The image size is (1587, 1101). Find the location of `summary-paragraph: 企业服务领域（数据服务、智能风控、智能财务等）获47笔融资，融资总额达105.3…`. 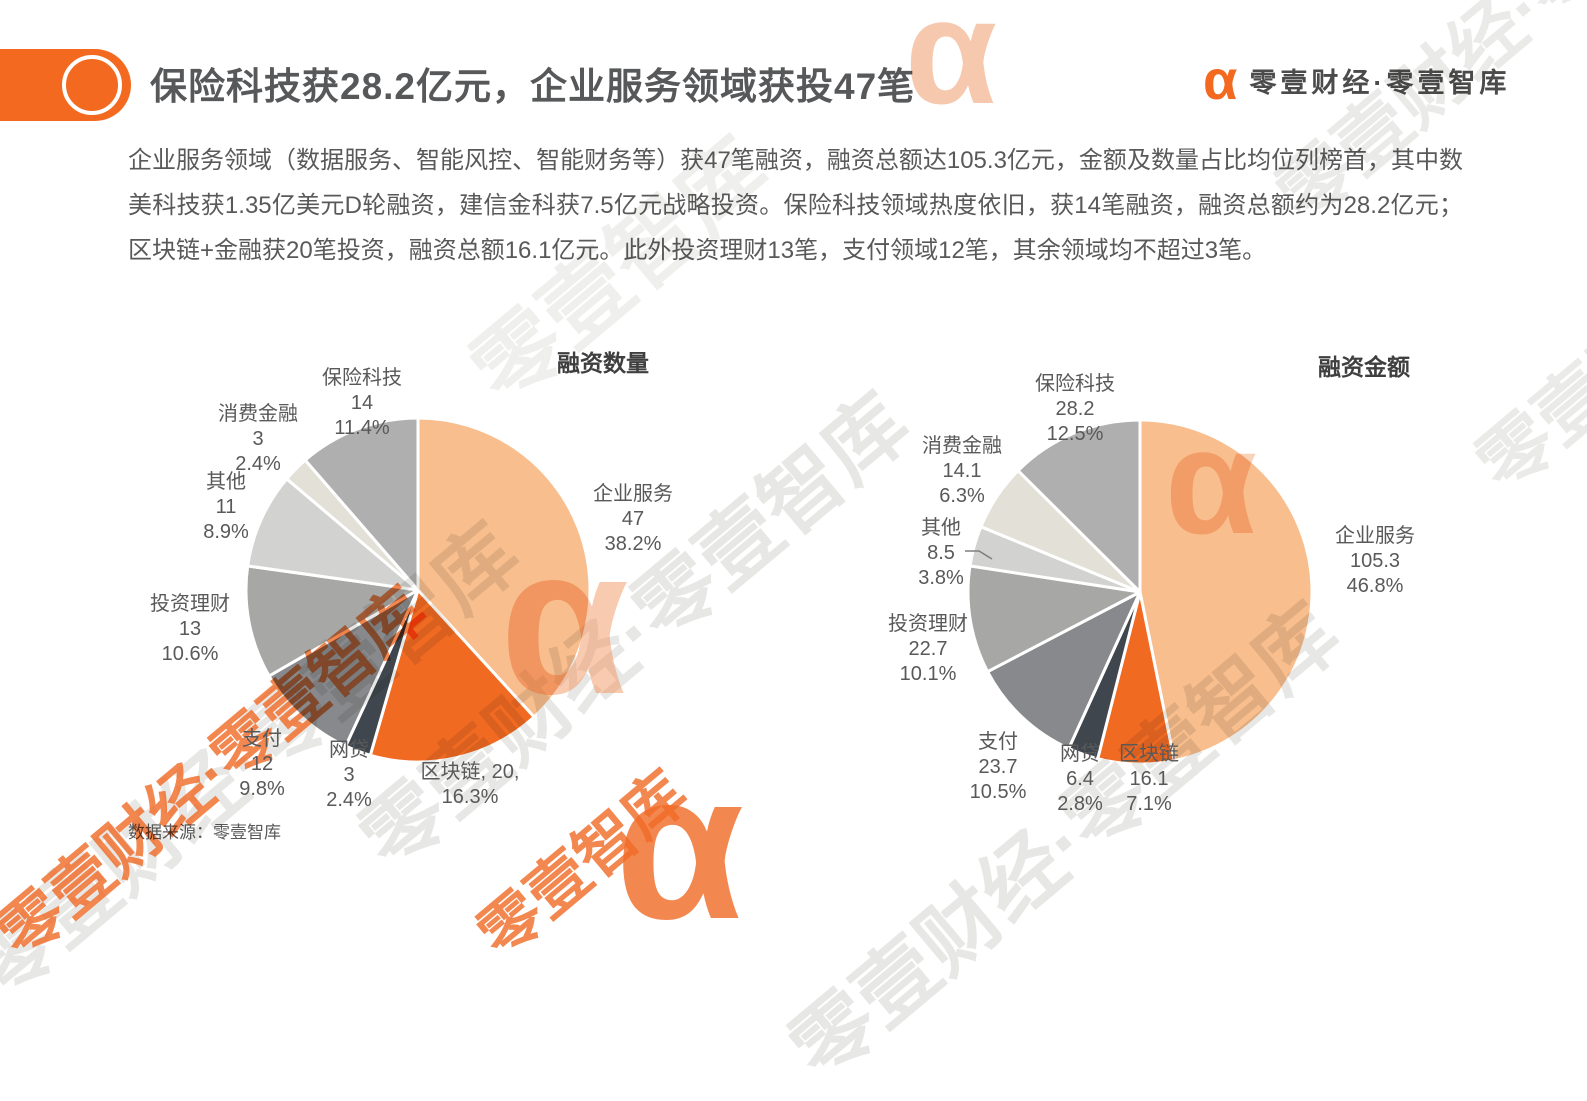

summary-paragraph: 企业服务领域（数据服务、智能风控、智能财务等）获47笔融资，融资总额达105.3… is located at coordinates (795, 205).